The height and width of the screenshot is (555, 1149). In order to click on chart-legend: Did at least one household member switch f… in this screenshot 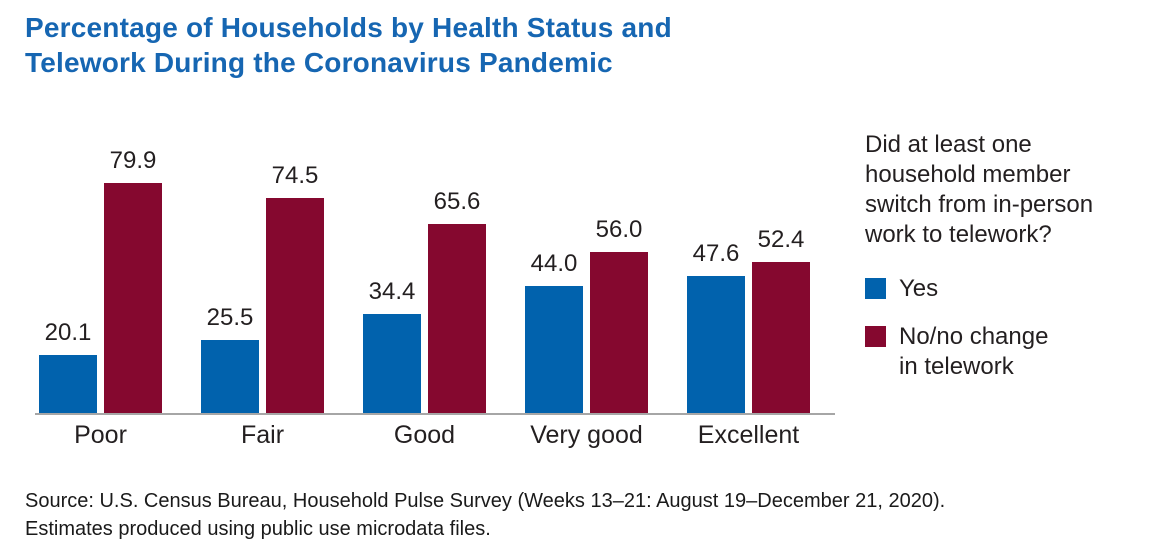, I will do `click(1007, 256)`.